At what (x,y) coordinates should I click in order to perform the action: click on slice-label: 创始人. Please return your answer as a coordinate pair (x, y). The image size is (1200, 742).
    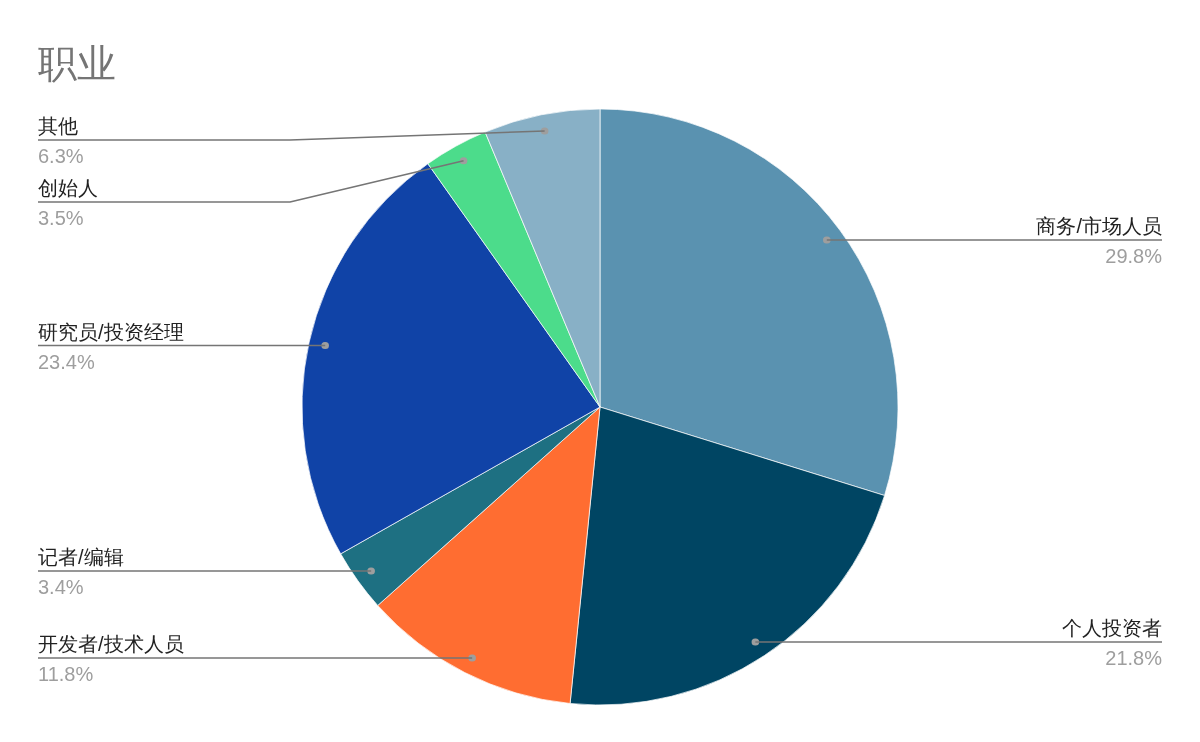
    Looking at the image, I should click on (68, 188).